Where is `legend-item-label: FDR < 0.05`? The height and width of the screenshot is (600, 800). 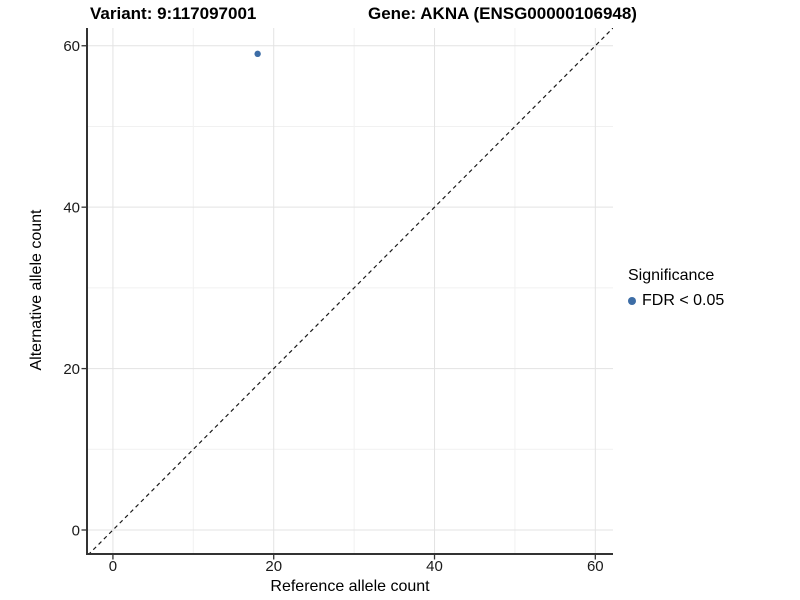
legend-item-label: FDR < 0.05 is located at coordinates (683, 300).